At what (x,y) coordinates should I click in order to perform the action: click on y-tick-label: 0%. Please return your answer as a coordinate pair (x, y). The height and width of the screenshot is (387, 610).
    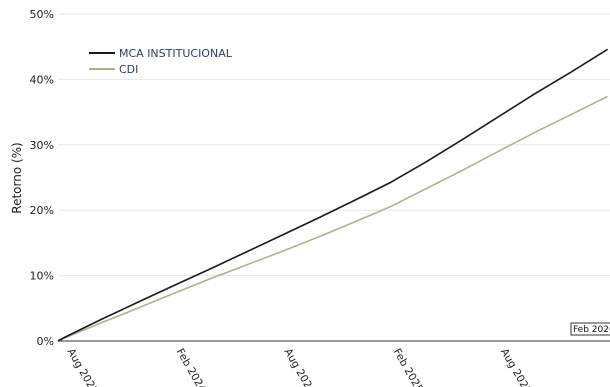
    Looking at the image, I should click on (45, 341).